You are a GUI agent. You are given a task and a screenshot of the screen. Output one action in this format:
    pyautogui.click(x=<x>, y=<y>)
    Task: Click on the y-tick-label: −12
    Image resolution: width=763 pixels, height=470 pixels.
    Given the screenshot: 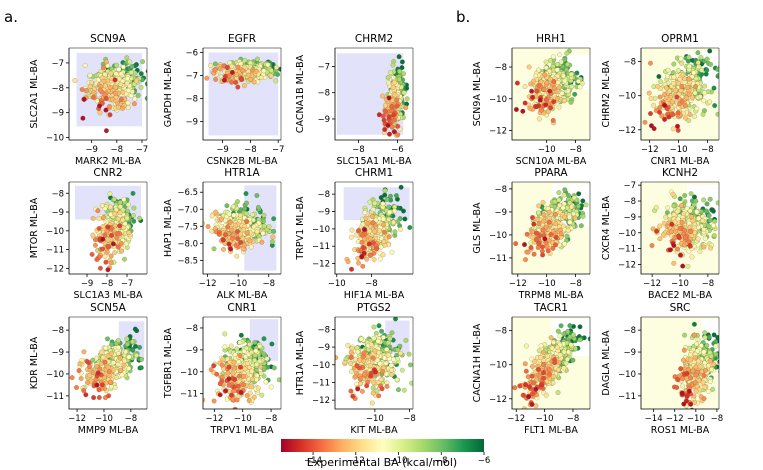 What is the action you would take?
    pyautogui.click(x=55, y=269)
    